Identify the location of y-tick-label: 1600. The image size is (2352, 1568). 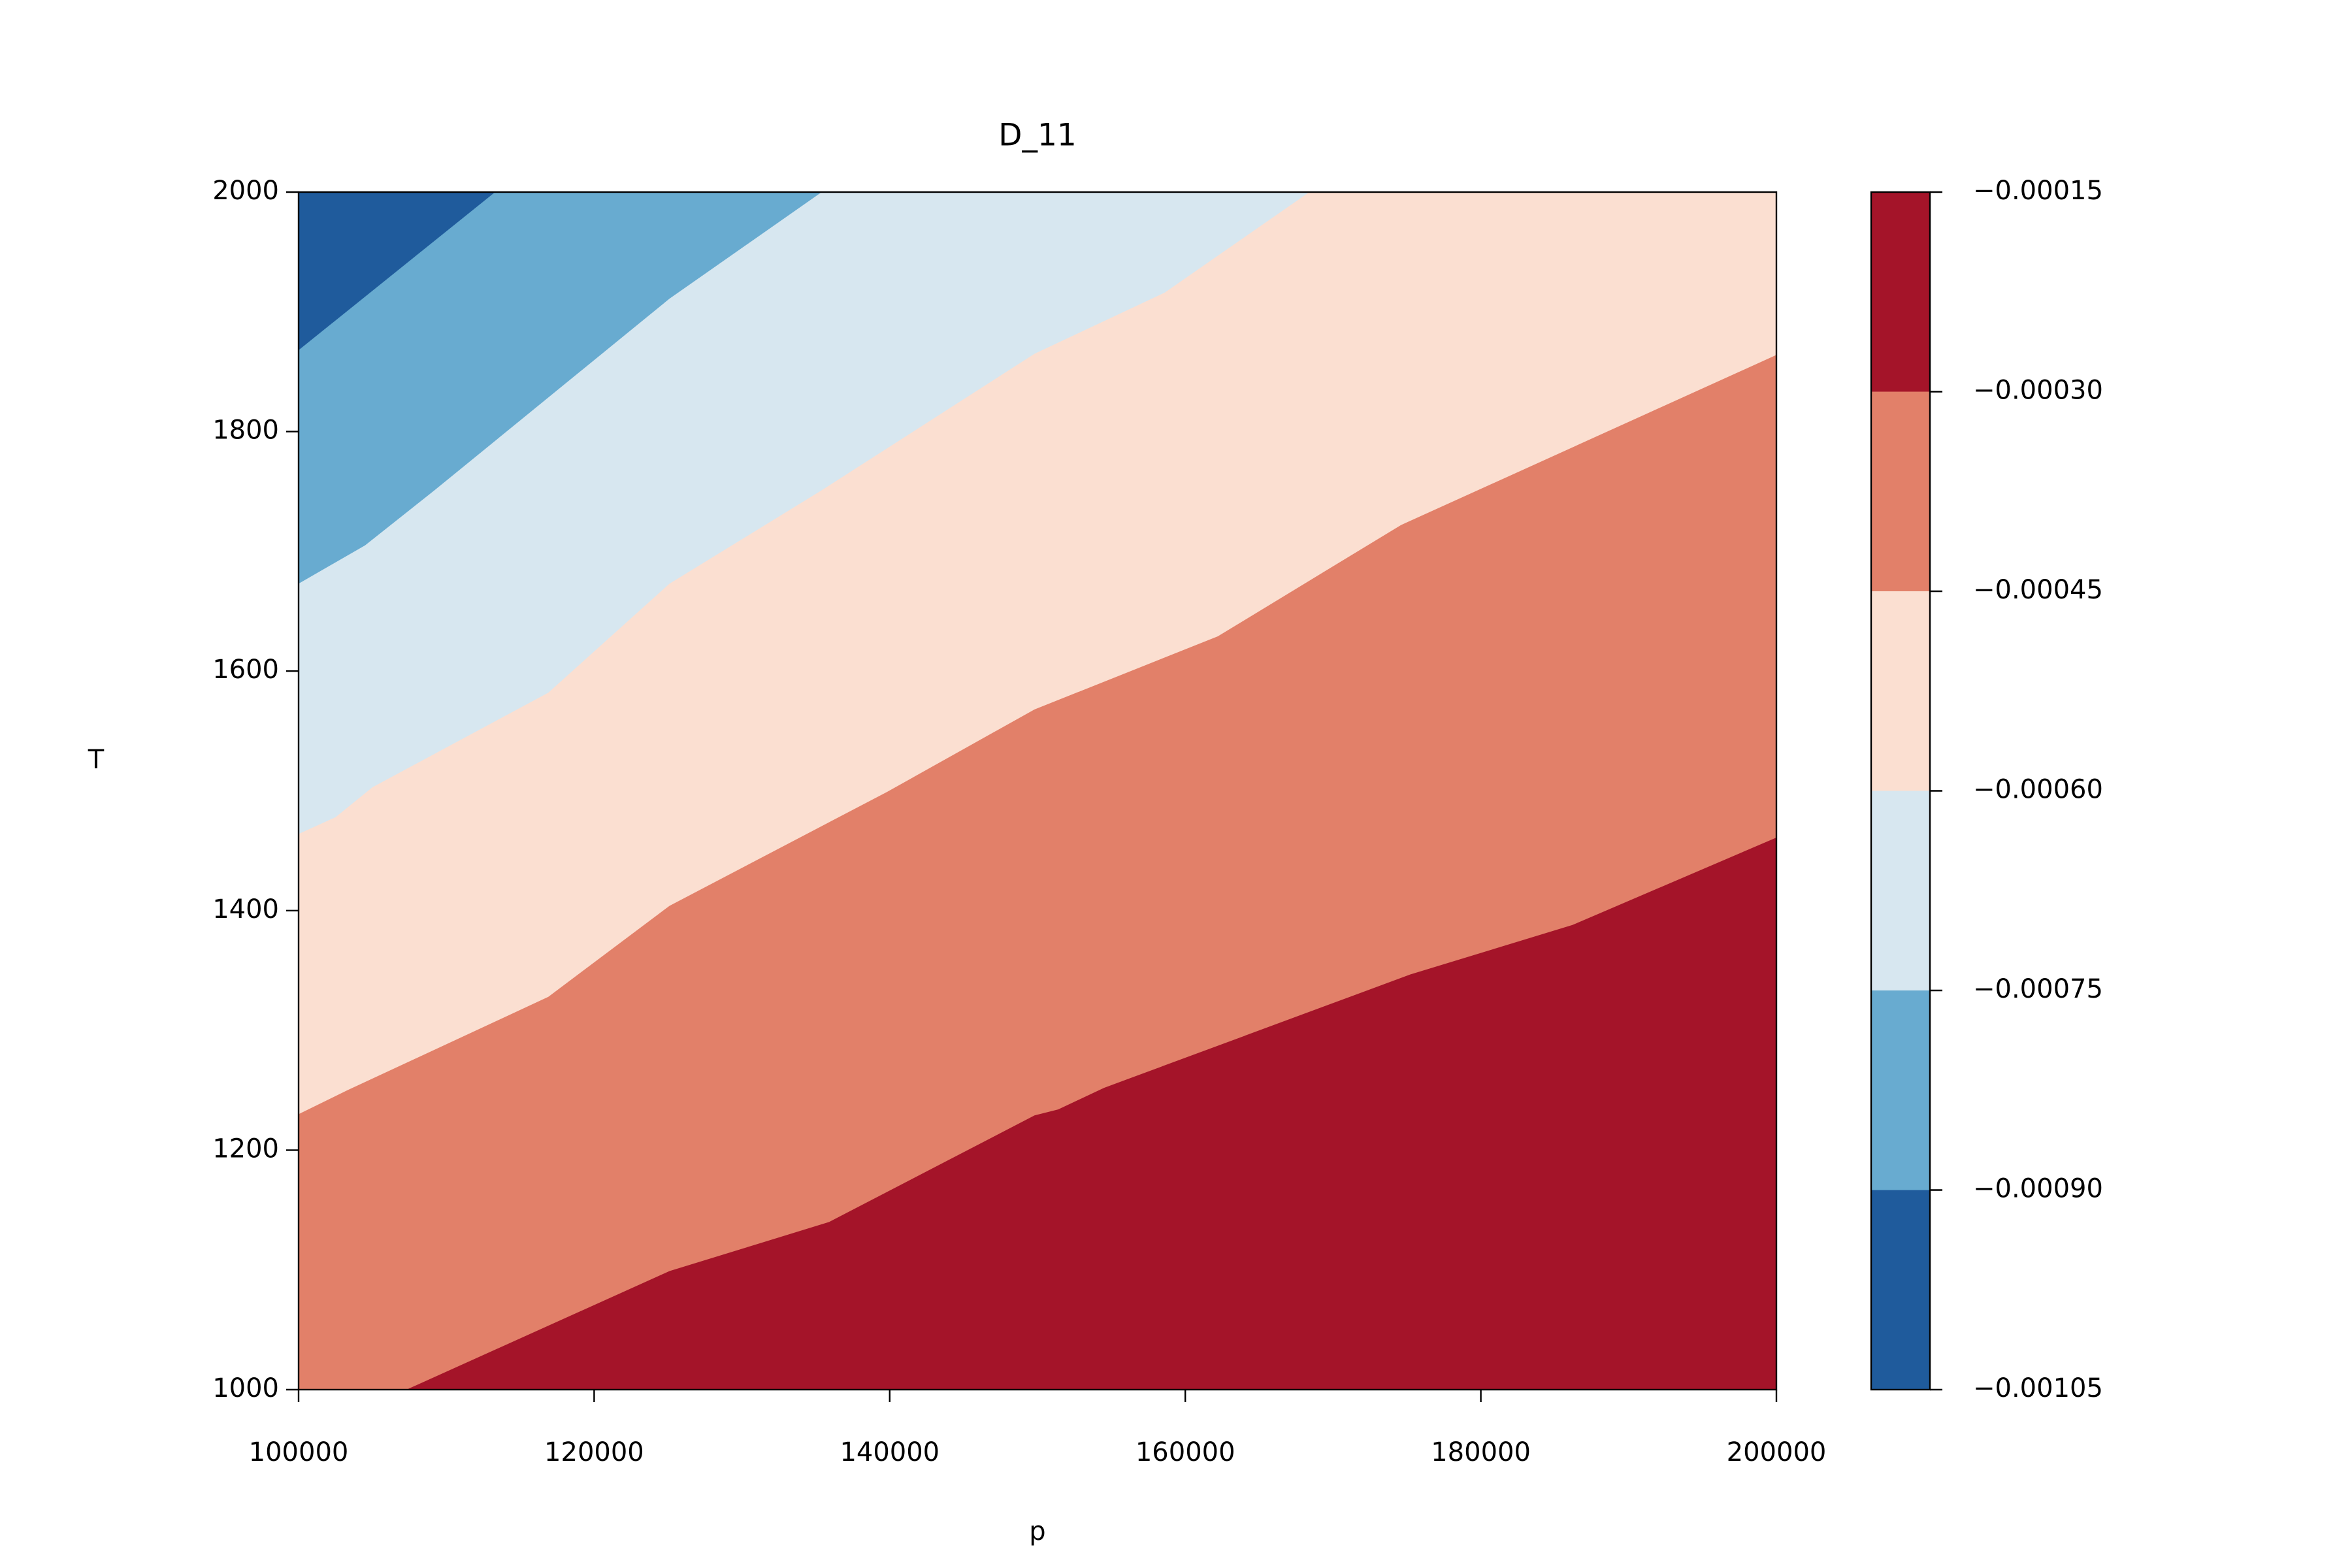
(245, 670).